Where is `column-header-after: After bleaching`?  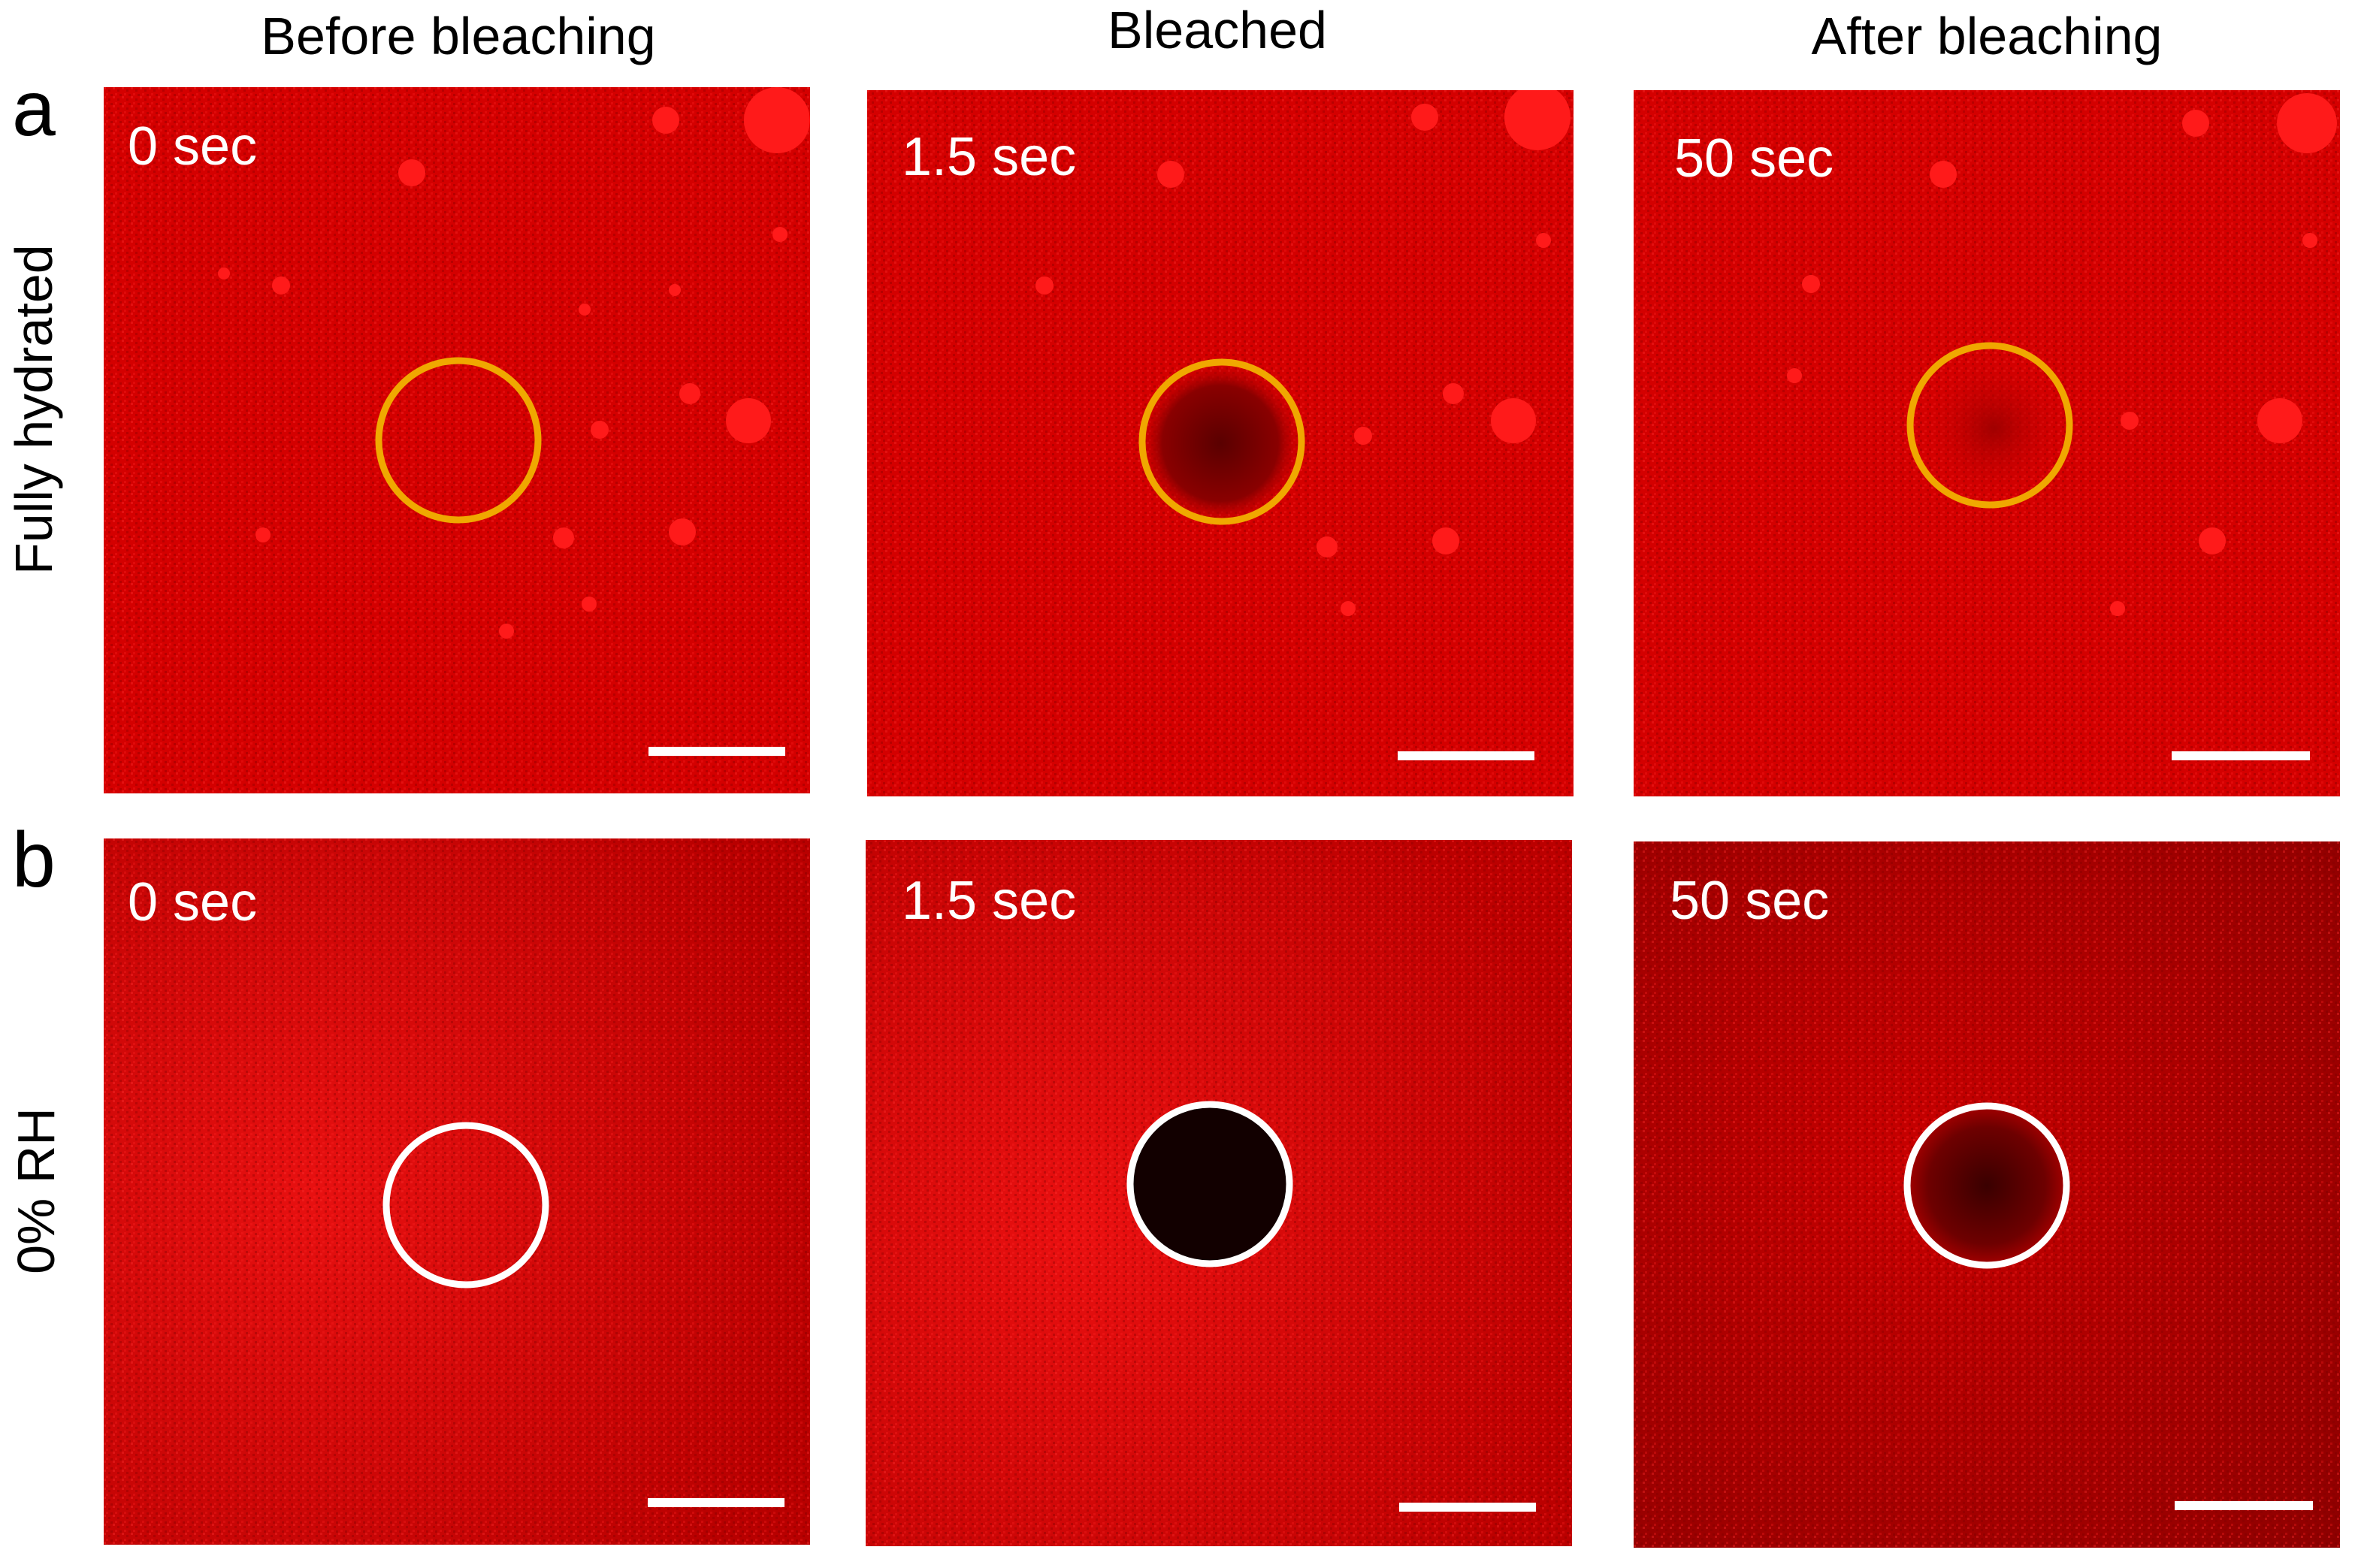
column-header-after: After bleaching is located at coordinates (1987, 36).